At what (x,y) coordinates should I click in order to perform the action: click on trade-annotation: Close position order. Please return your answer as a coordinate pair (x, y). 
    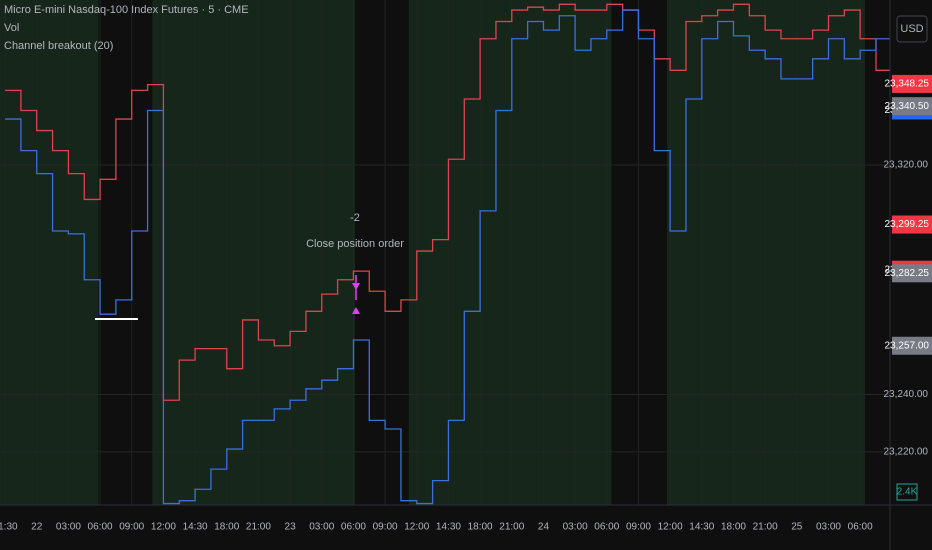
    Looking at the image, I should click on (355, 244).